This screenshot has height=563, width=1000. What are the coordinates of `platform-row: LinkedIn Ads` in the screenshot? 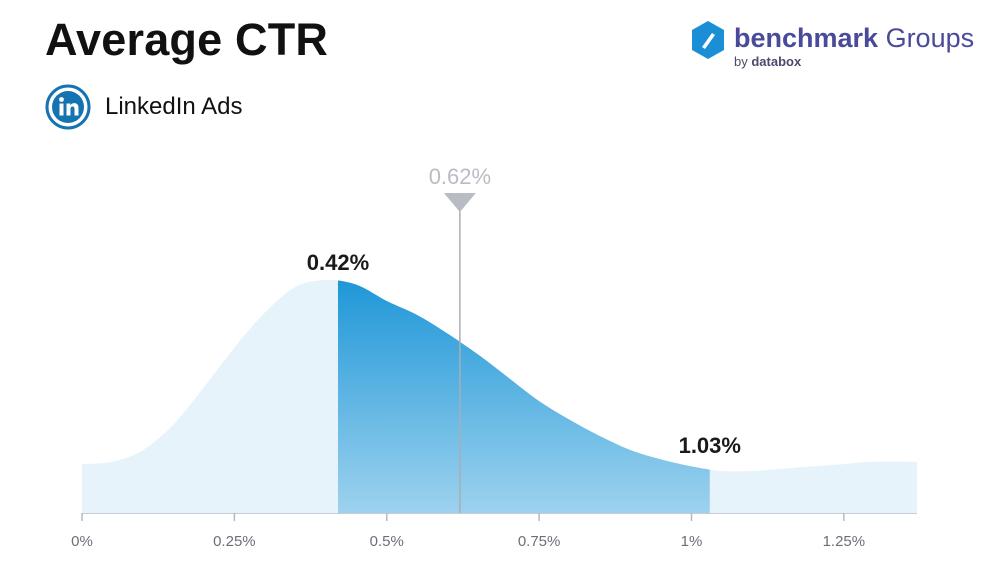 It's located at (143, 107).